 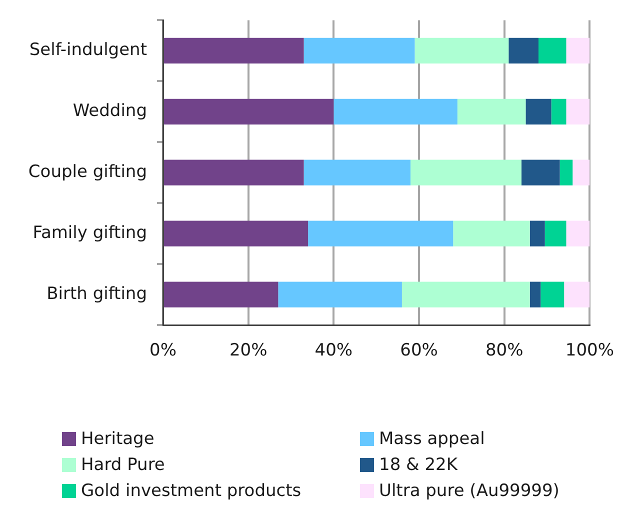 I want to click on y-tick-label: Wedding, so click(x=109, y=111).